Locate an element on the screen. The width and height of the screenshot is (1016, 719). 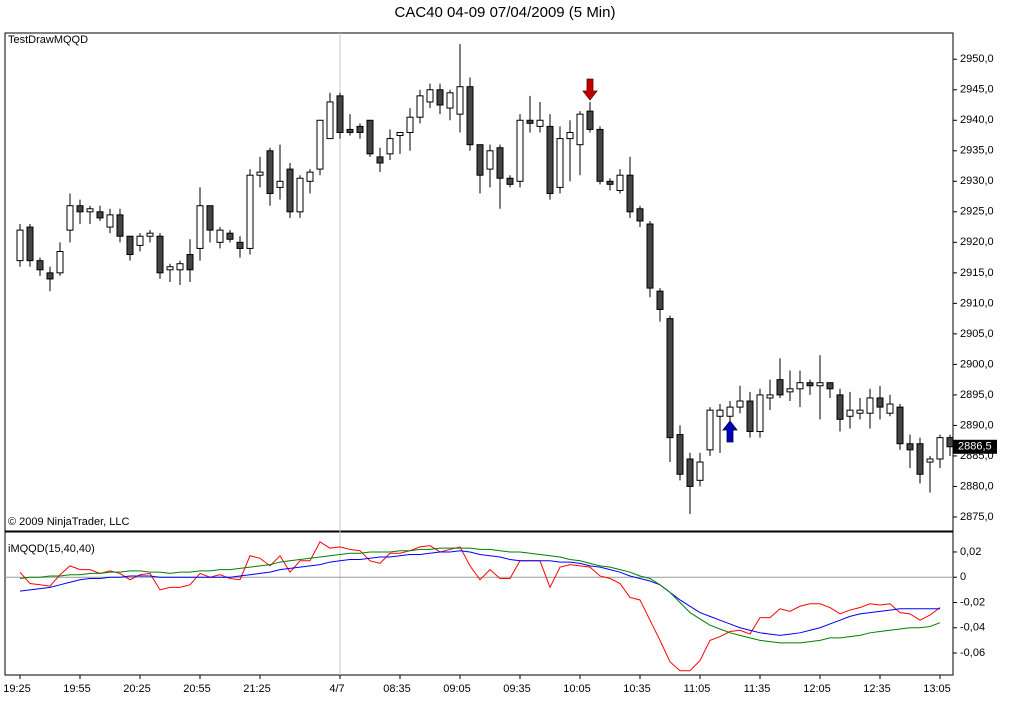
y-tick-label: 2920,0 is located at coordinates (977, 242).